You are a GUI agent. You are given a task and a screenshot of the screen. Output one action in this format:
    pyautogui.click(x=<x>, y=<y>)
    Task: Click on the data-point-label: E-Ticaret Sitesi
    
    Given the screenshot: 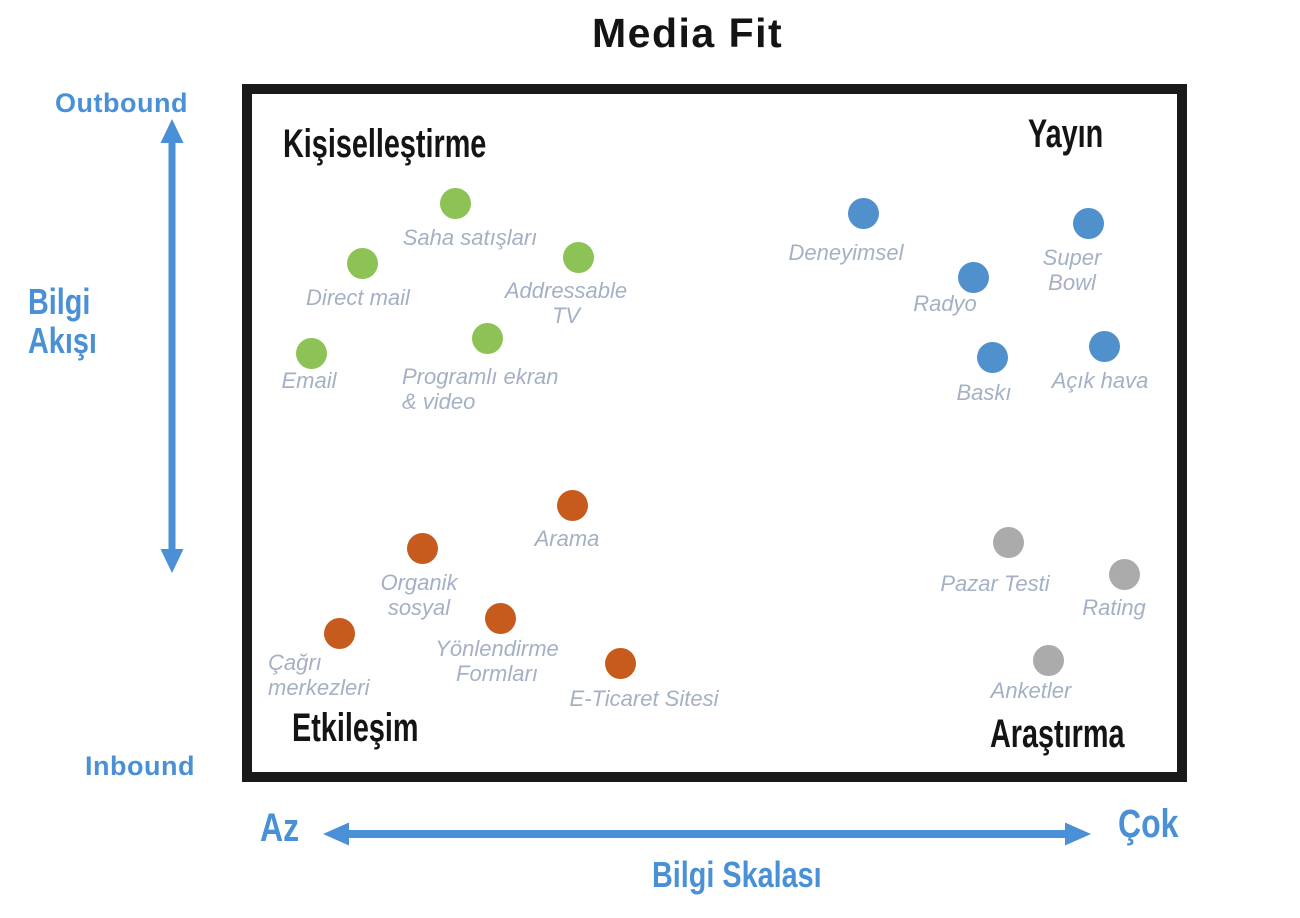 What is the action you would take?
    pyautogui.click(x=644, y=698)
    